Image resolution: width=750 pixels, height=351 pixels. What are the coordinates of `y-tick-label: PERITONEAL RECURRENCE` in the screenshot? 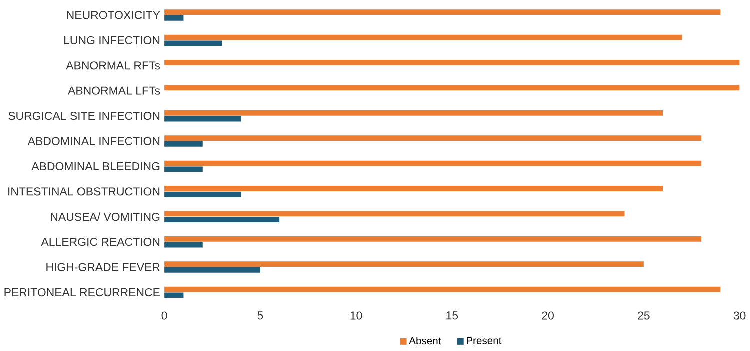 It's located at (82, 292).